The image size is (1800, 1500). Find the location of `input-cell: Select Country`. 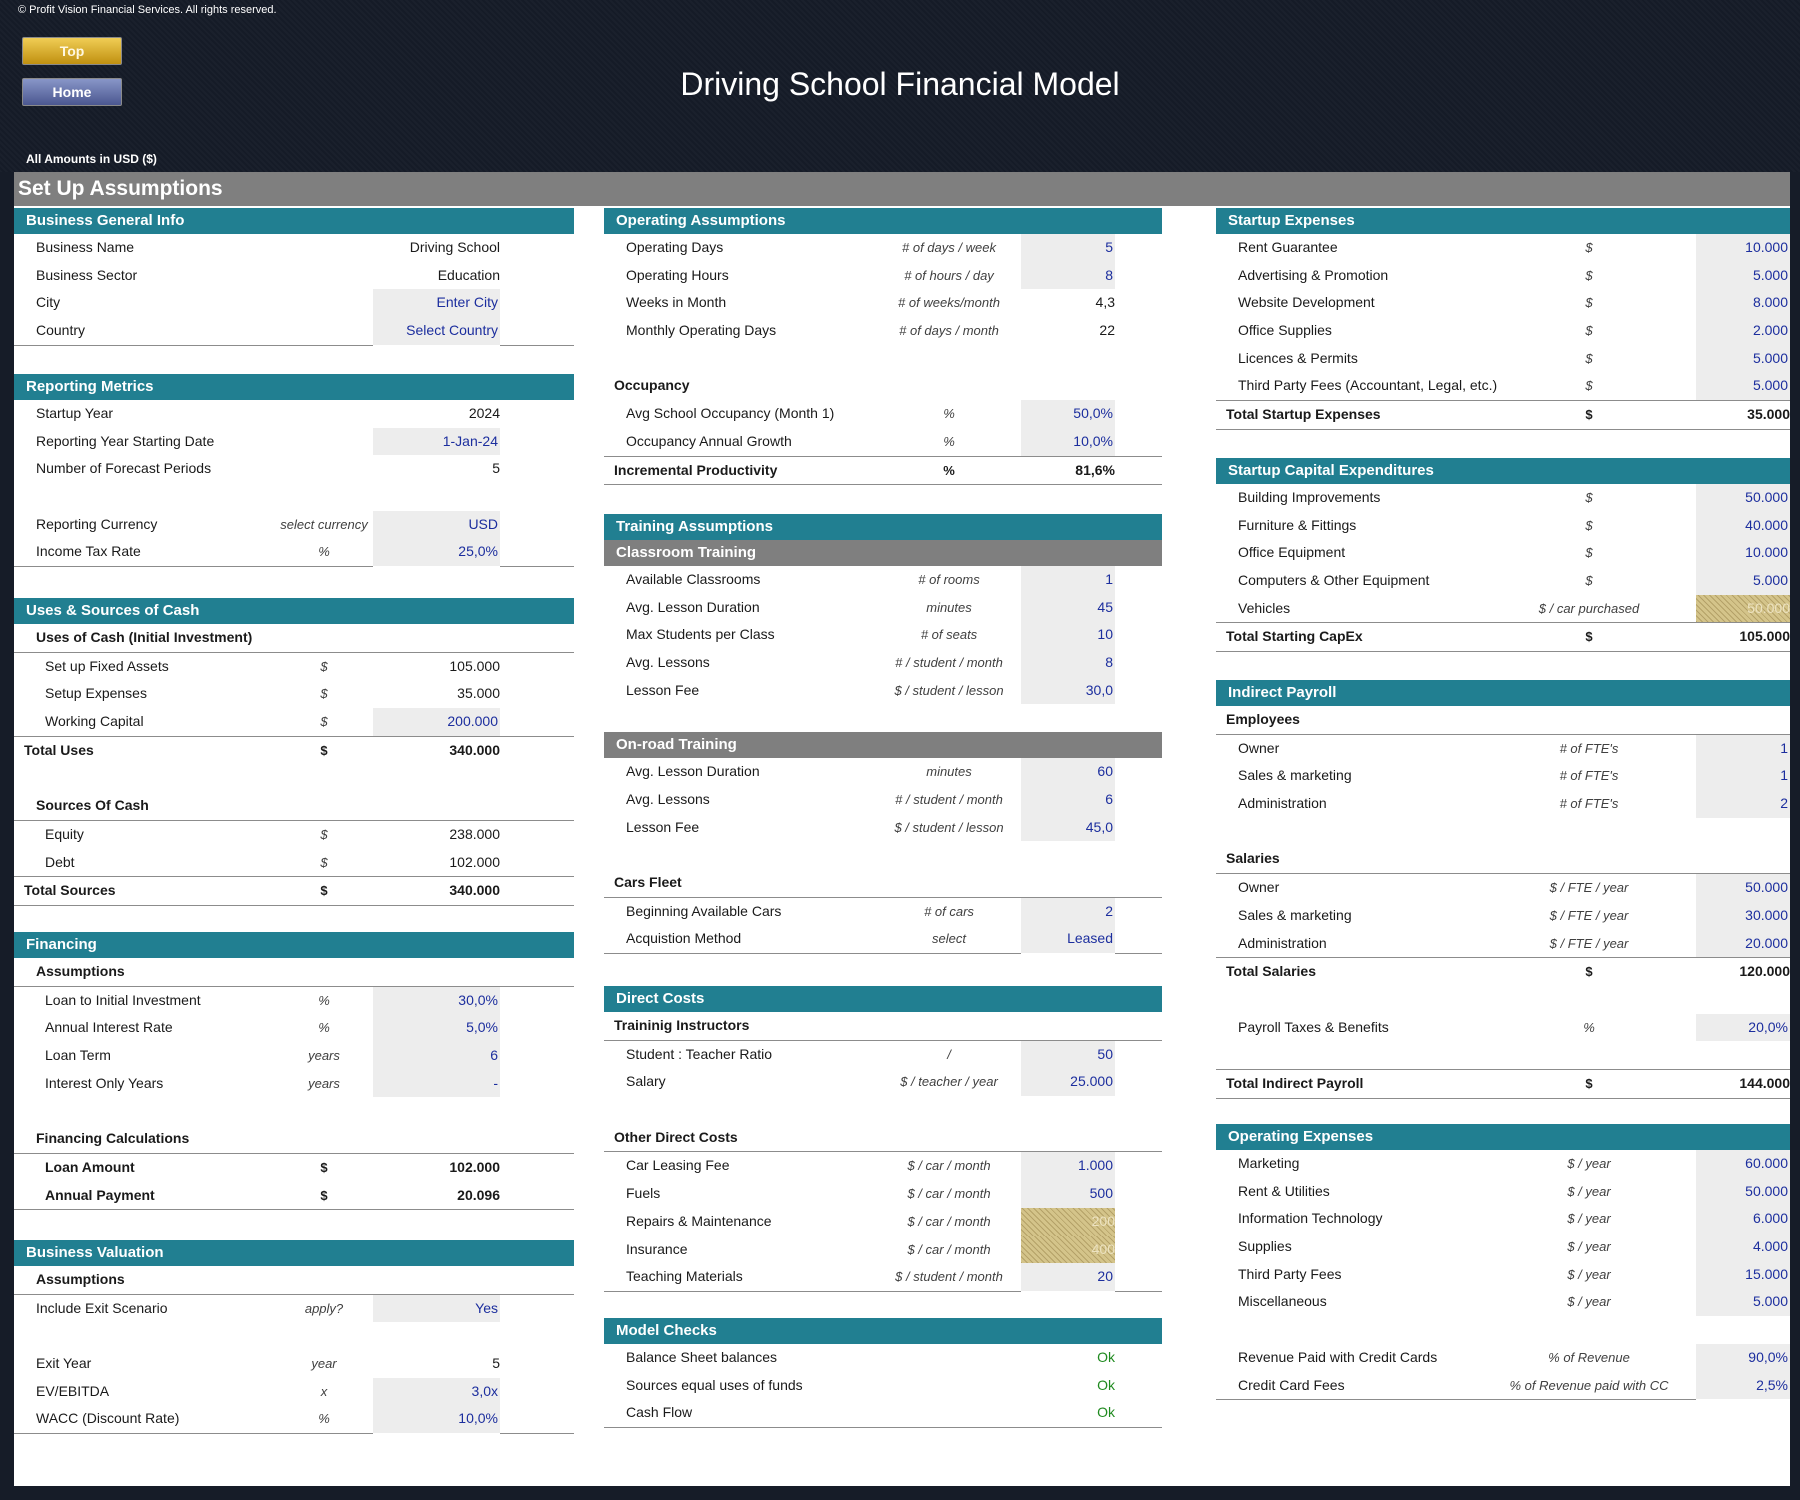

input-cell: Select Country is located at coordinates (436, 331).